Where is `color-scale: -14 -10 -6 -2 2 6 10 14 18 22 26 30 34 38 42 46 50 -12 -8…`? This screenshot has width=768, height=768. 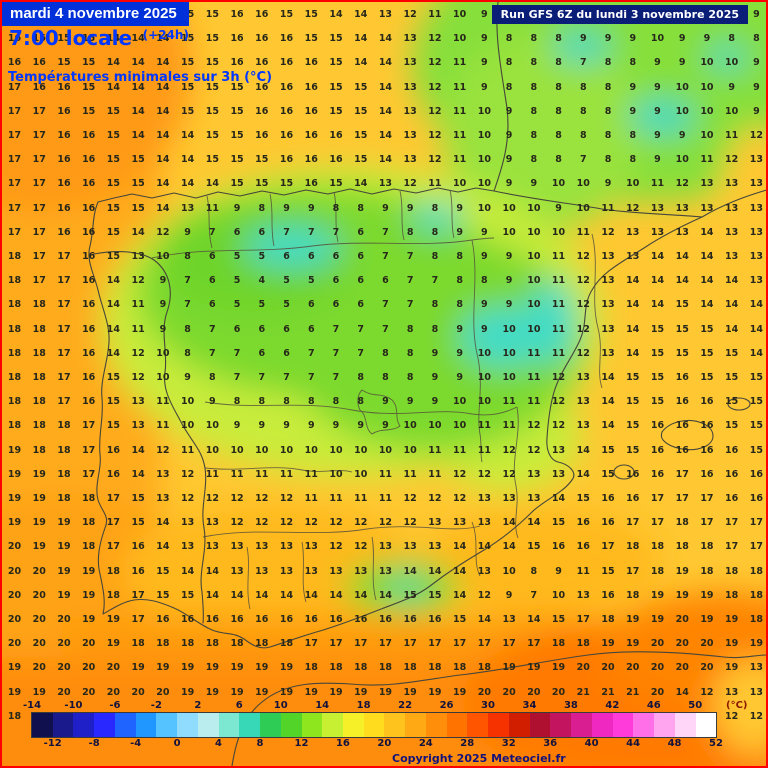
color-scale: -14 -10 -6 -2 2 6 10 14 18 22 26 30 34 38 42 46 50 -12 -8… is located at coordinates (385, 725).